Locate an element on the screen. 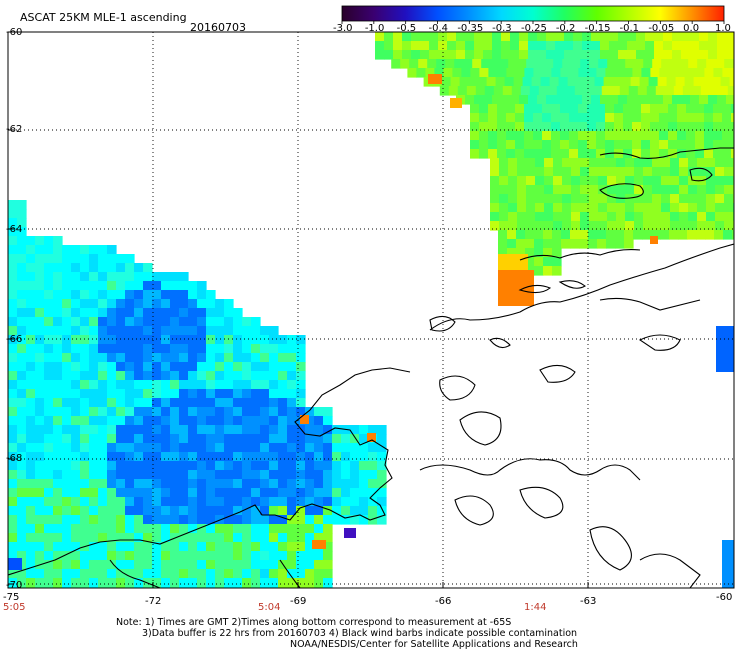 This screenshot has height=650, width=740. map-title: ASCAT 25KM MLE-1 ascending is located at coordinates (103, 17).